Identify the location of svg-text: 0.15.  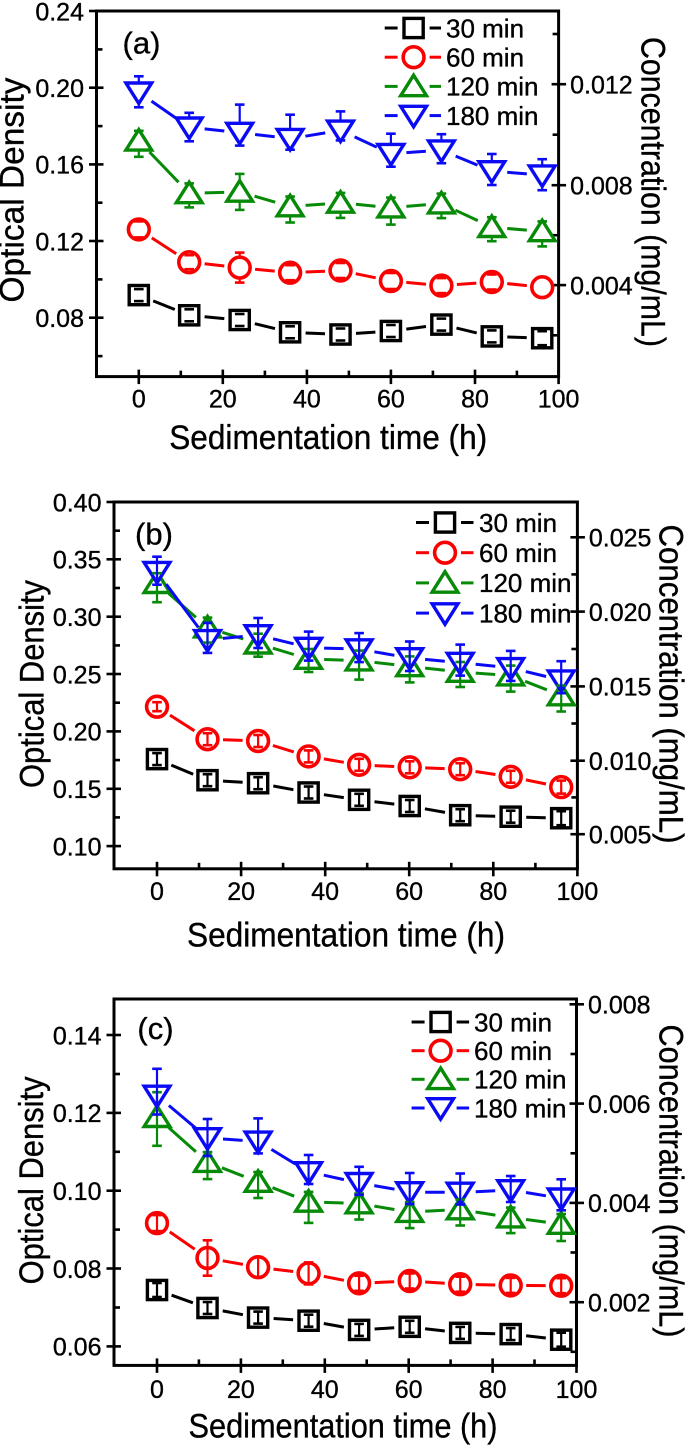
(77, 790).